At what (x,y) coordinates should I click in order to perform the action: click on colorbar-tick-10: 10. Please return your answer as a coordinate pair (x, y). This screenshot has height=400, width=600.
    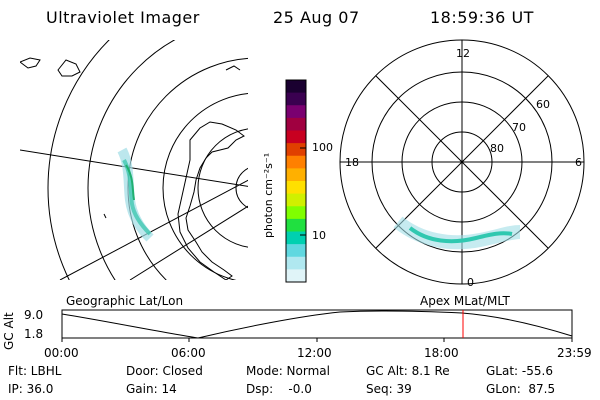
    Looking at the image, I should click on (319, 235).